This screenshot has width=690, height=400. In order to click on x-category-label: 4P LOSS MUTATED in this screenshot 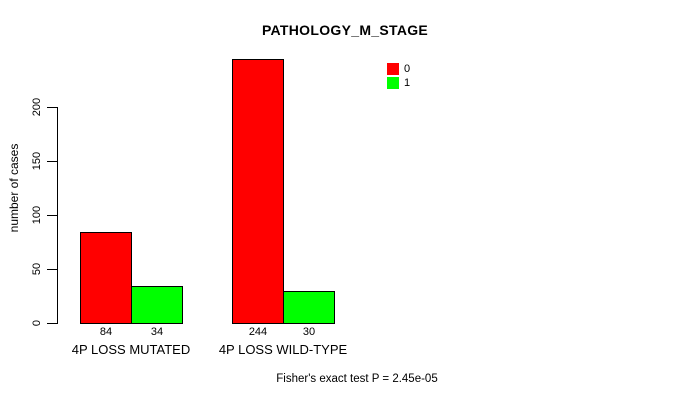, I will do `click(131, 349)`.